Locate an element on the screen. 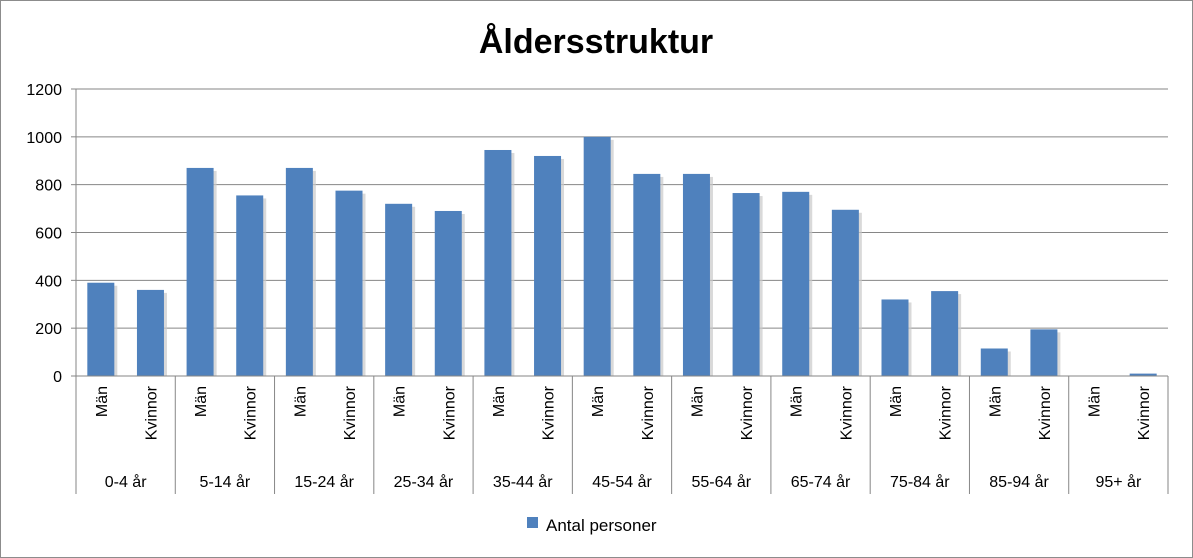  y-tick-label: 600 is located at coordinates (48, 234).